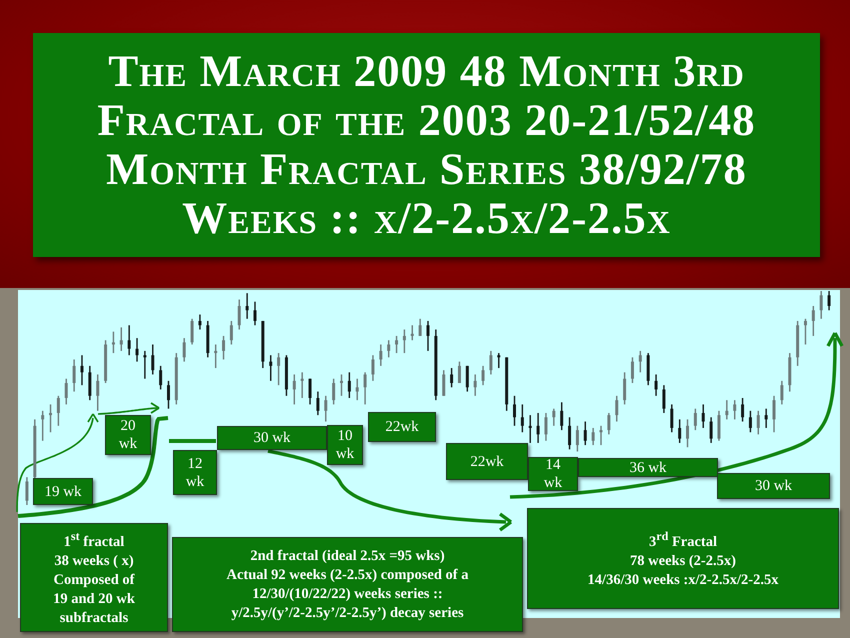  Describe the element at coordinates (94, 578) in the screenshot. I see `text: 1$^{st}$ fractal 38 weeks ( x) Composed of 19 and 20 wk subfractals` at that location.